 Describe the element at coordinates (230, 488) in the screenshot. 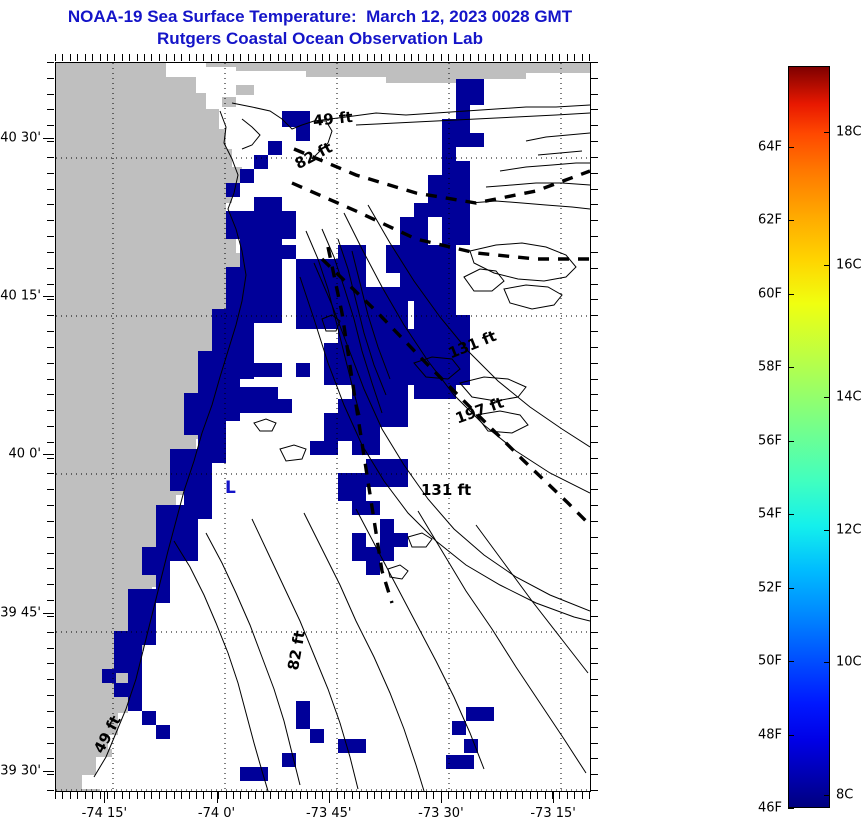

I see `map-marker-label: L` at that location.